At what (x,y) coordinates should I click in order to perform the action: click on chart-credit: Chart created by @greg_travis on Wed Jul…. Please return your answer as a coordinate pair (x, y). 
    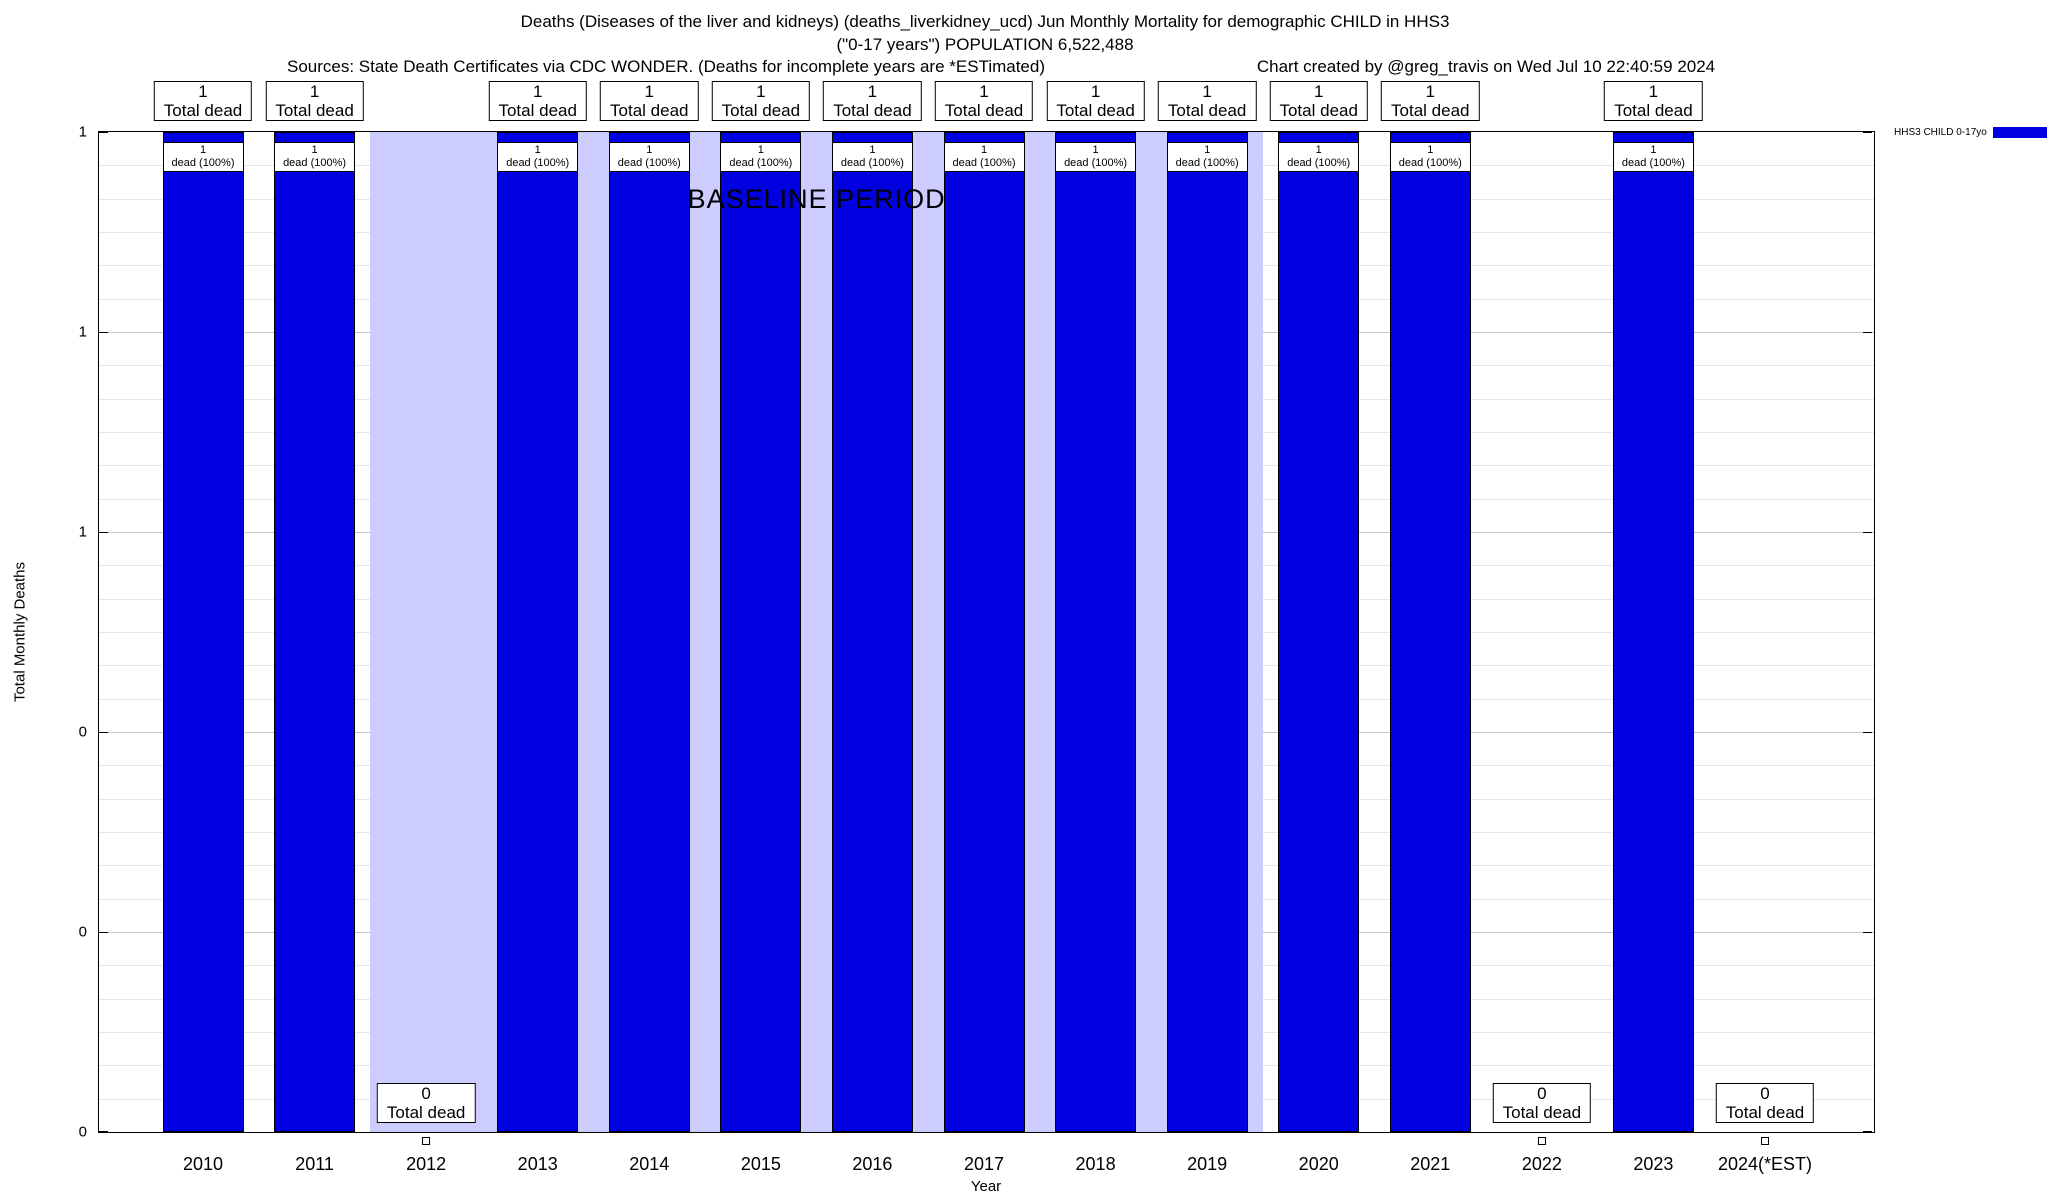
    Looking at the image, I should click on (1486, 66).